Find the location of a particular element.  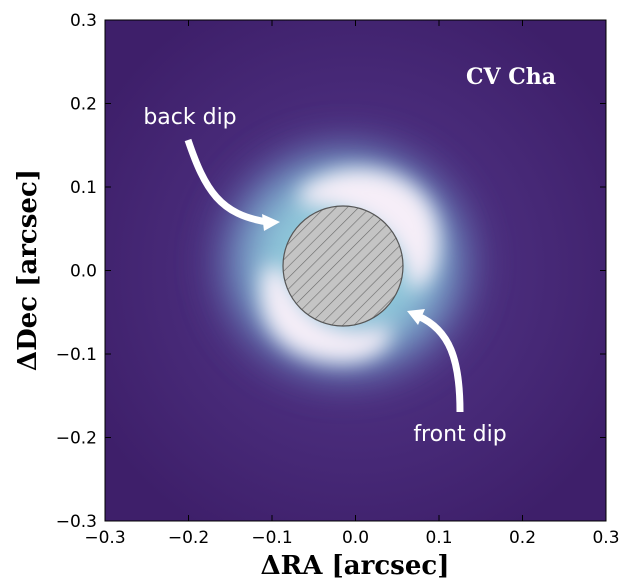

chart-title: CV Cha is located at coordinates (511, 77).